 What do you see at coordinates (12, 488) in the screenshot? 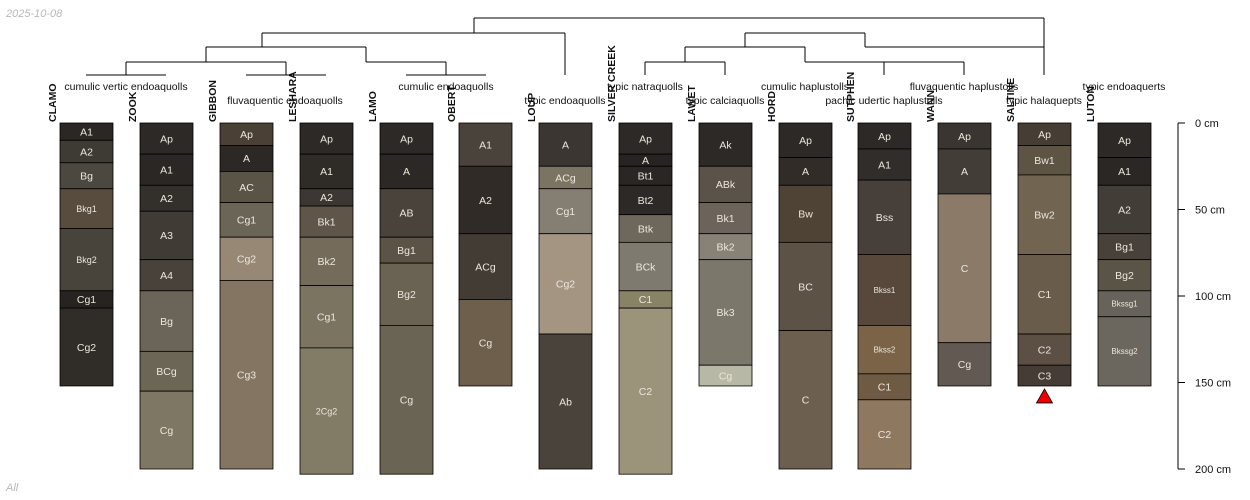
I see `subset-label: All` at bounding box center [12, 488].